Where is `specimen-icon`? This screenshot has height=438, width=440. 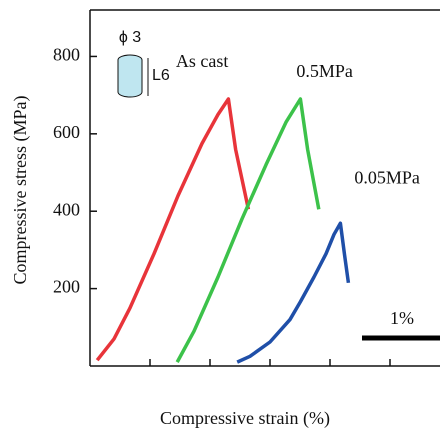
specimen-icon is located at coordinates (133, 76).